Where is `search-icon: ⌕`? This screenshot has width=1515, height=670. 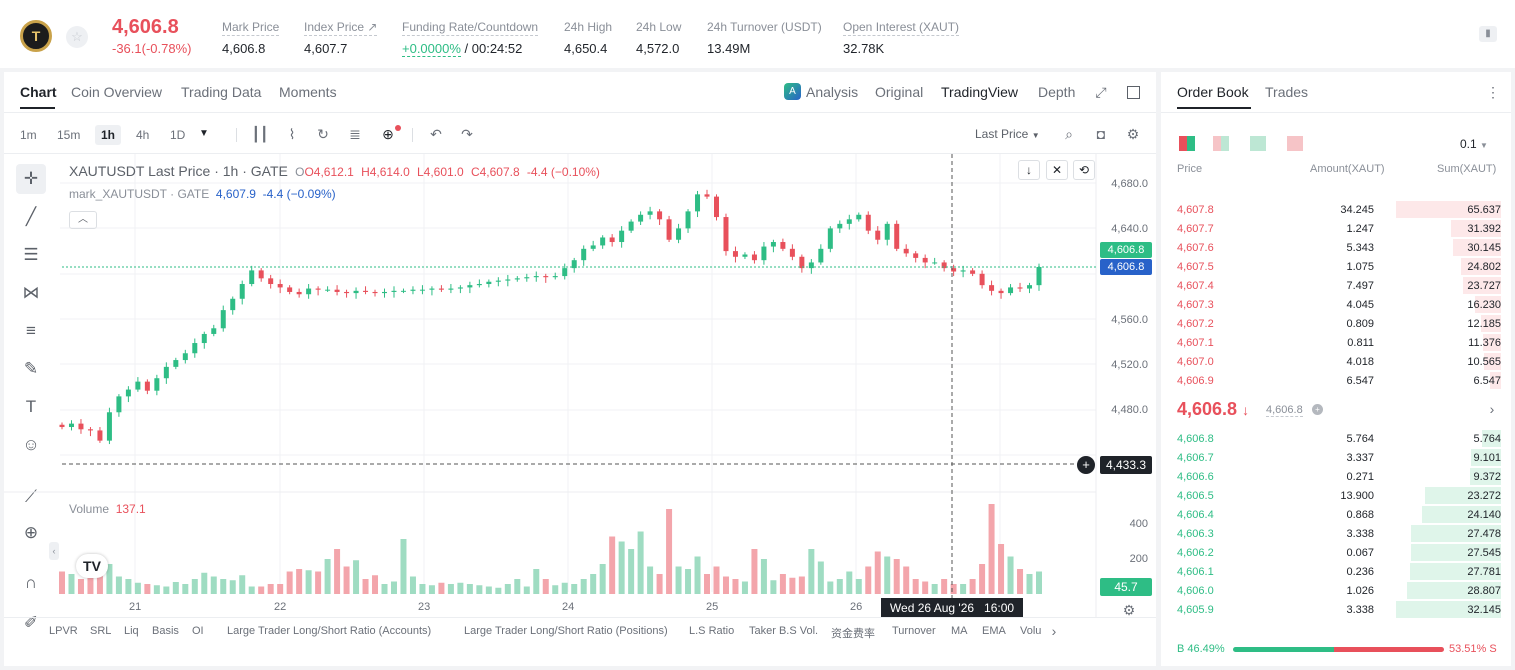 search-icon: ⌕ is located at coordinates (1069, 134).